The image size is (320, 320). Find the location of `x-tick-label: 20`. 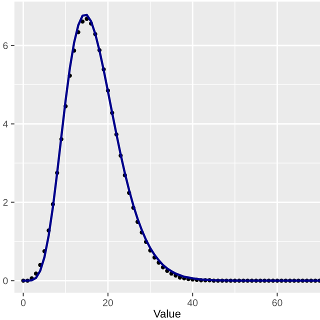

x-tick-label: 20 is located at coordinates (108, 302).